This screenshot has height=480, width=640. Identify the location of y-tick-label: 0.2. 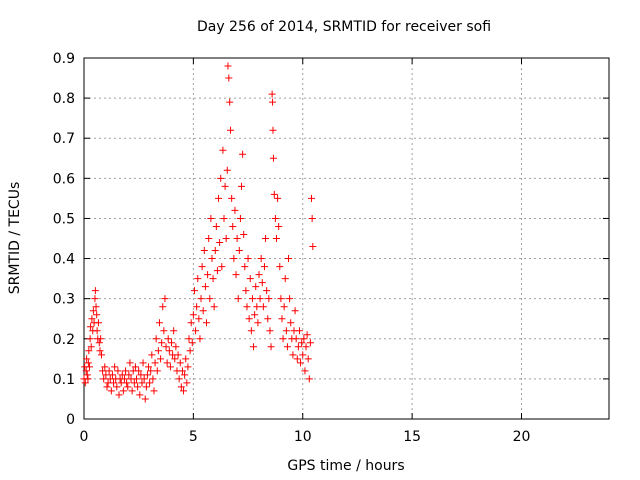
(64, 340).